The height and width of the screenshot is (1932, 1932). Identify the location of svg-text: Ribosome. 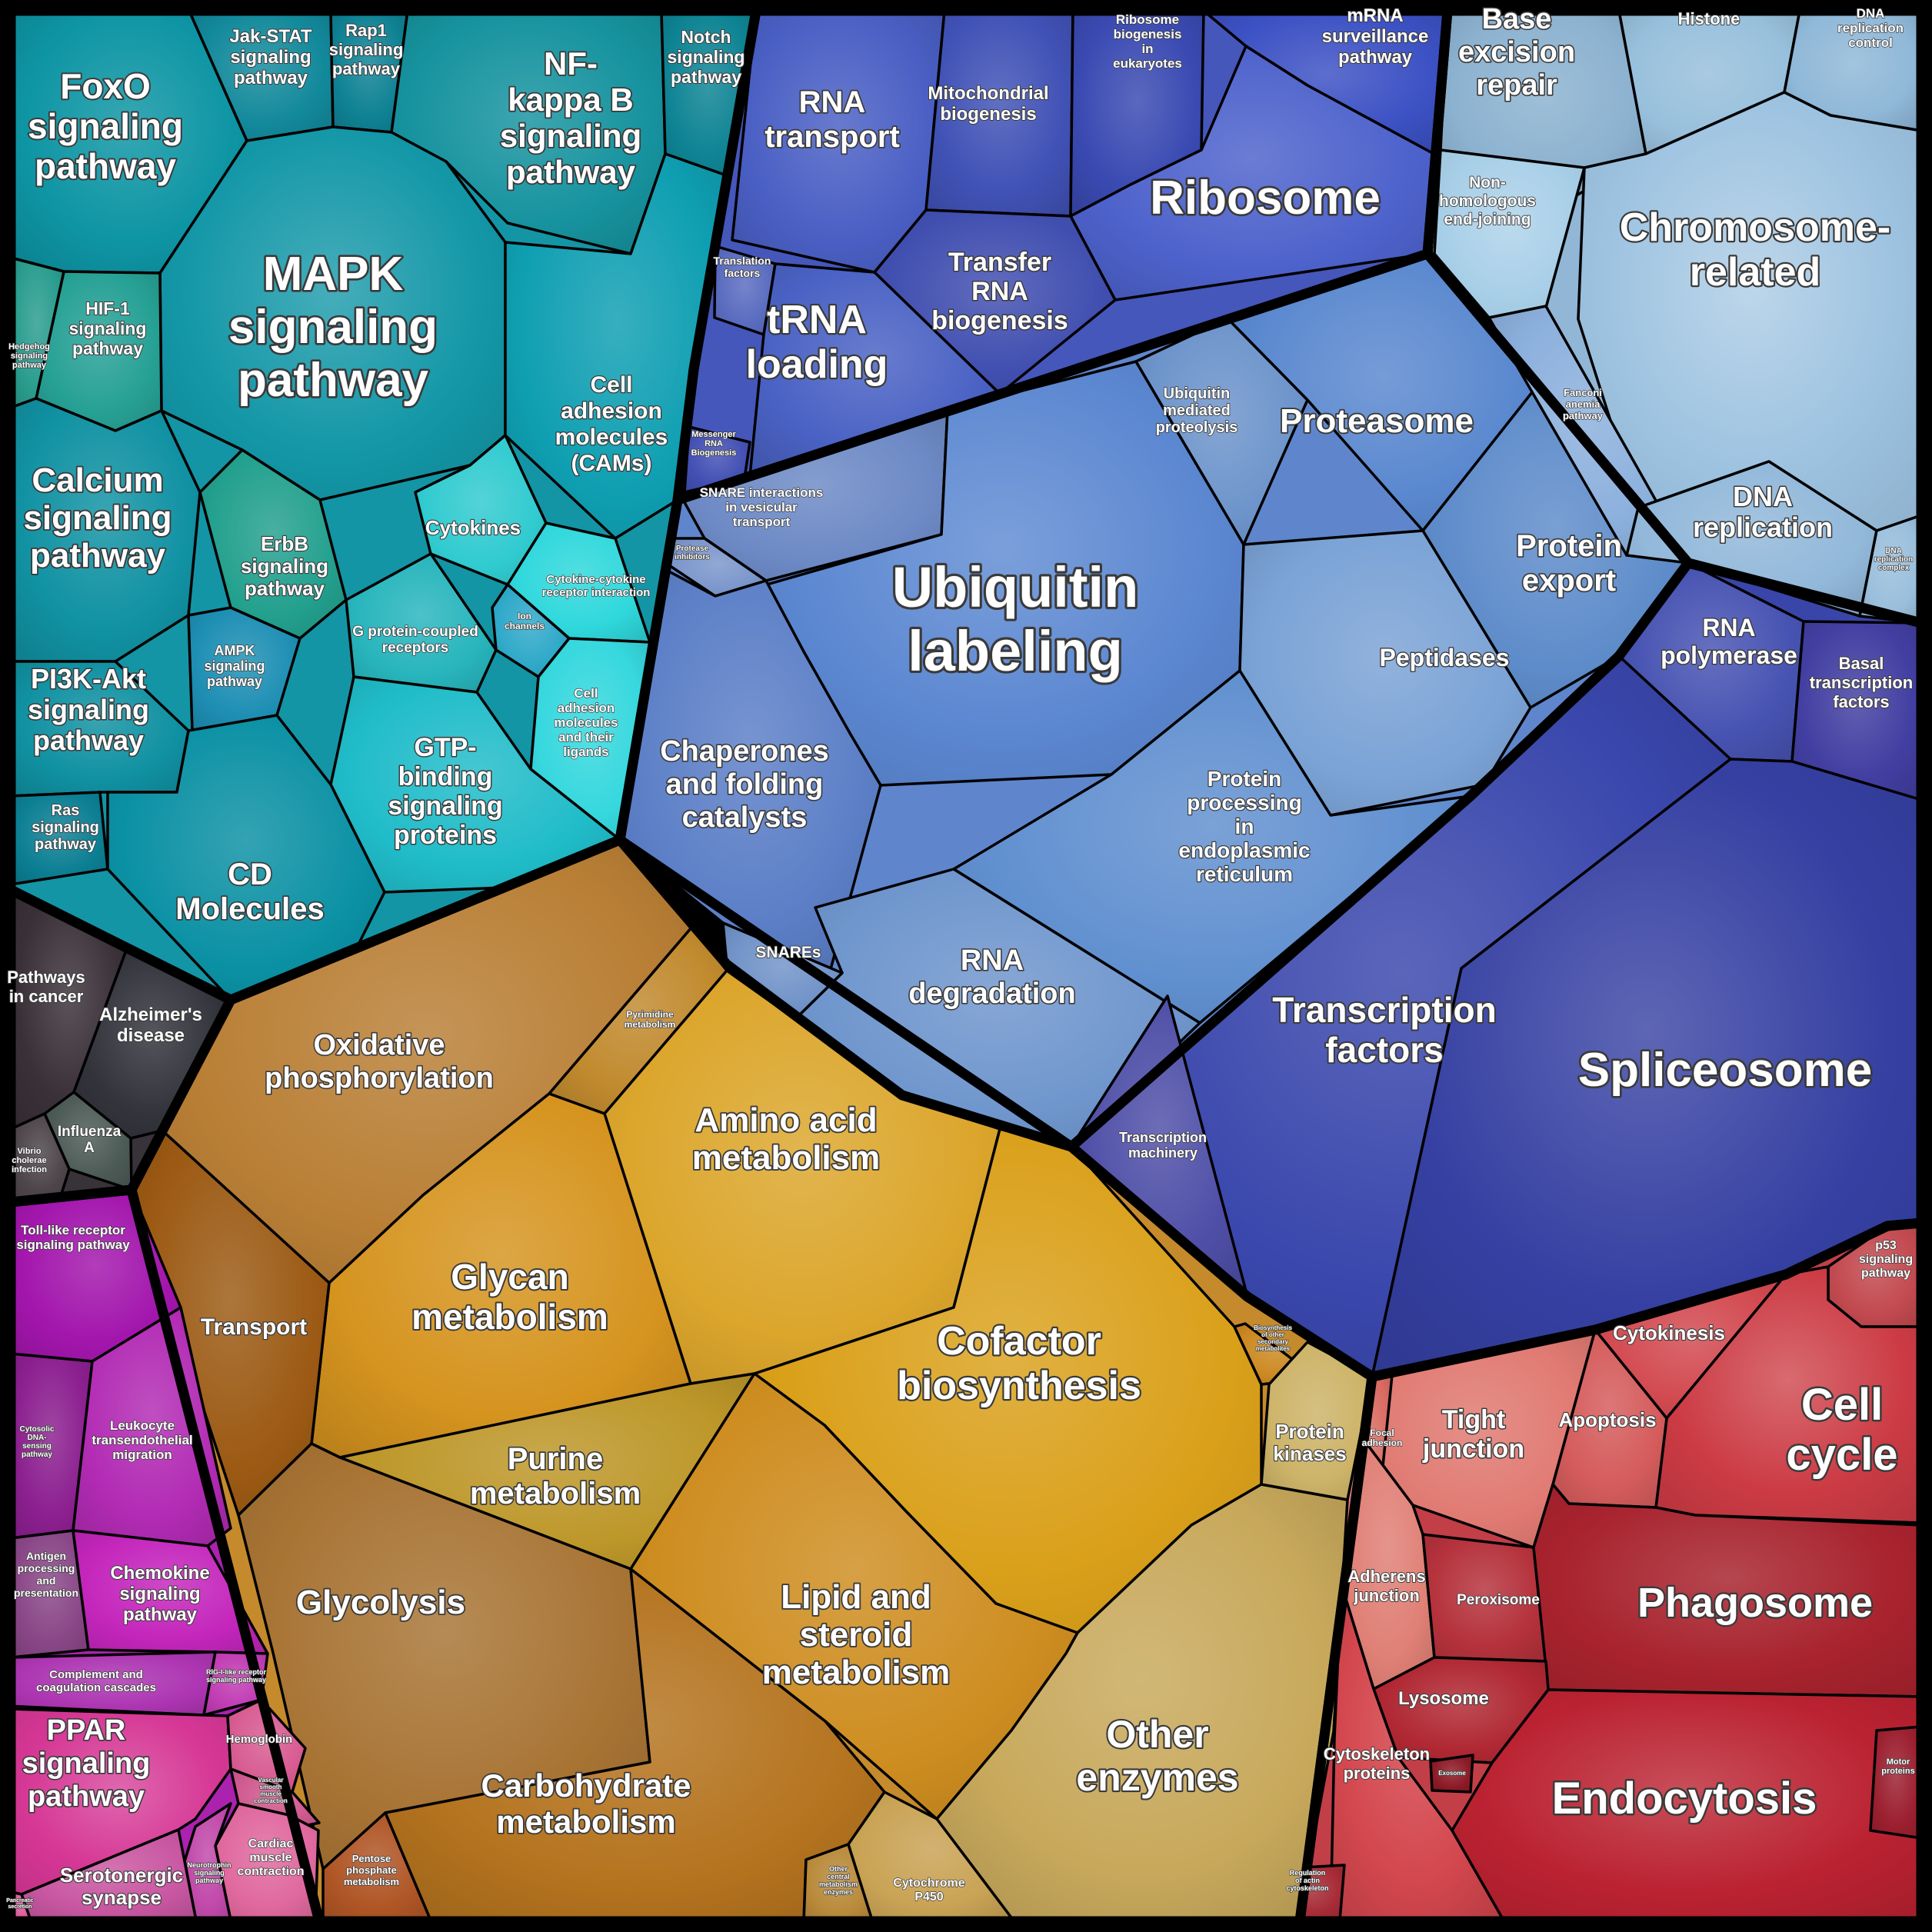
(1265, 198).